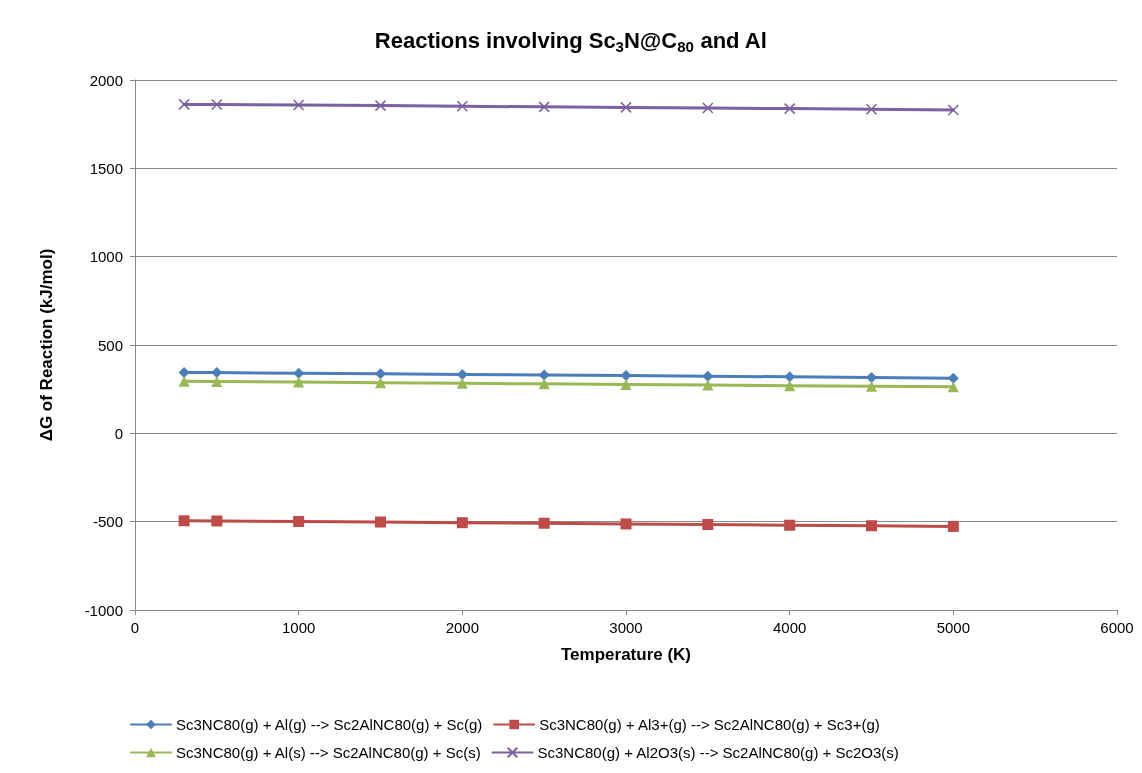 The height and width of the screenshot is (773, 1142). What do you see at coordinates (110, 345) in the screenshot?
I see `y-tick-label: 500` at bounding box center [110, 345].